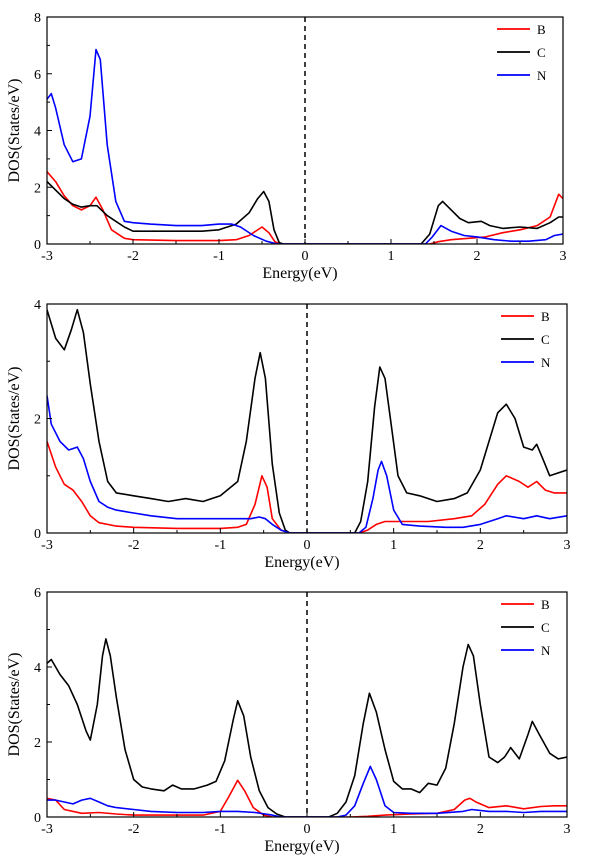 The image size is (590, 868). Describe the element at coordinates (305, 212) in the screenshot. I see `series-line-c` at that location.